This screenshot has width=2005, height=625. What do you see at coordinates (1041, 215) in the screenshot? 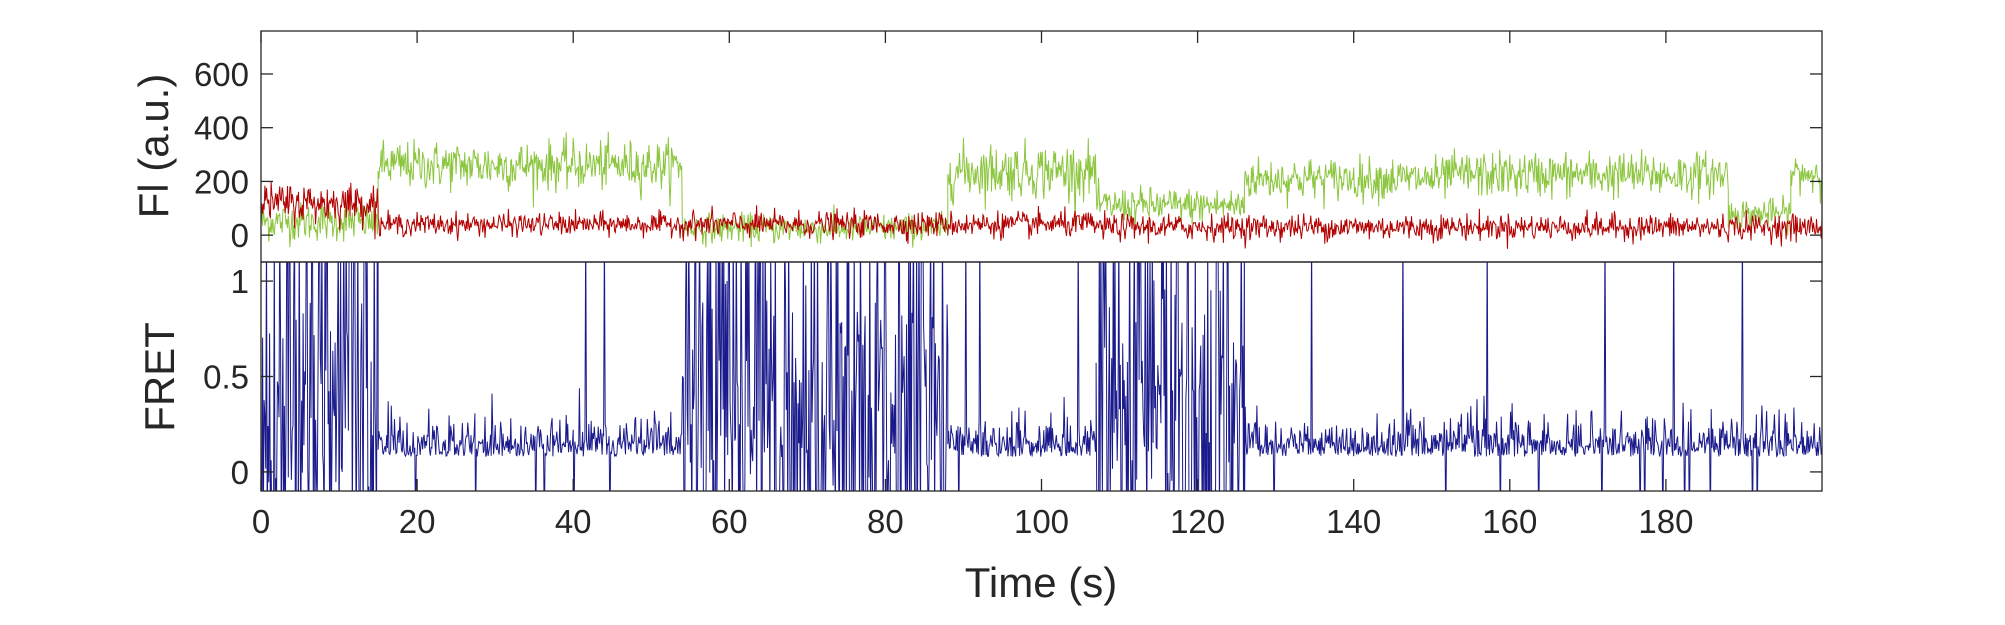
I see `red-channel-line` at bounding box center [1041, 215].